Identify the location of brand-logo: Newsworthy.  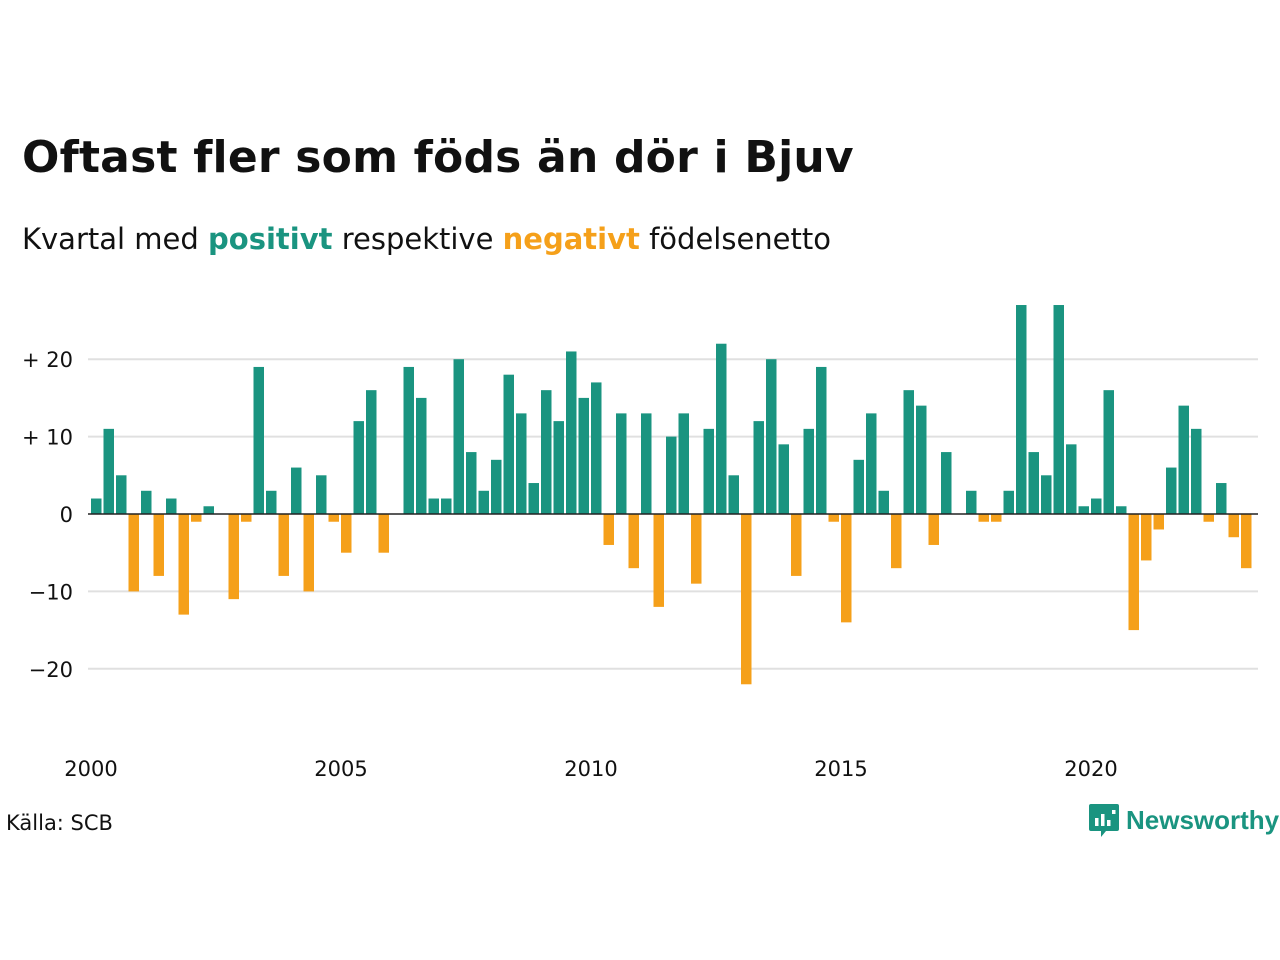
(1183, 820).